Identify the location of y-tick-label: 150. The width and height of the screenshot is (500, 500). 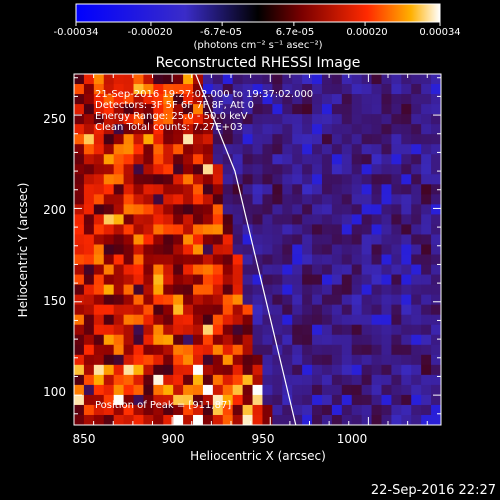
(54, 301).